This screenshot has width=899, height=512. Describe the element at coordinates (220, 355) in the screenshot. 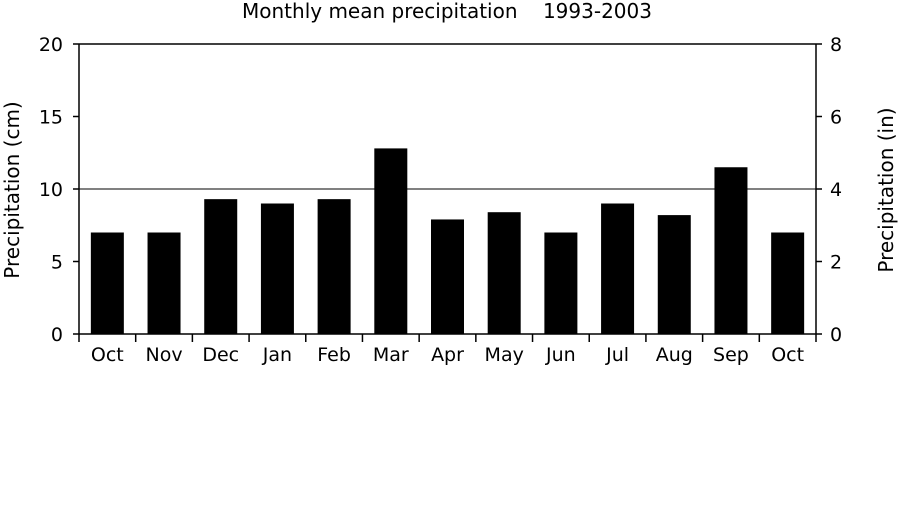

I see `x-tick-label-2: Dec` at that location.